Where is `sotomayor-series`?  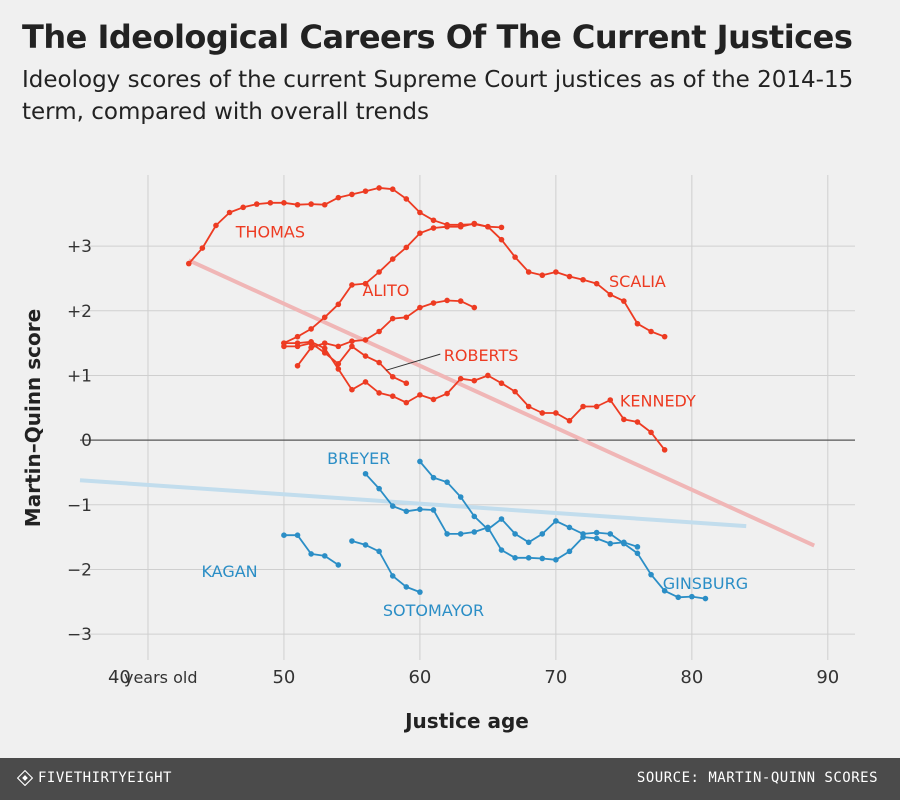
sotomayor-series is located at coordinates (386, 566).